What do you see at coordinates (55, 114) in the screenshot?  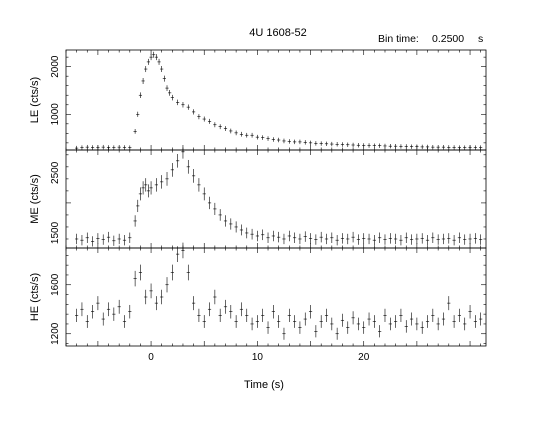 I see `le-y-tick-label: 1000` at bounding box center [55, 114].